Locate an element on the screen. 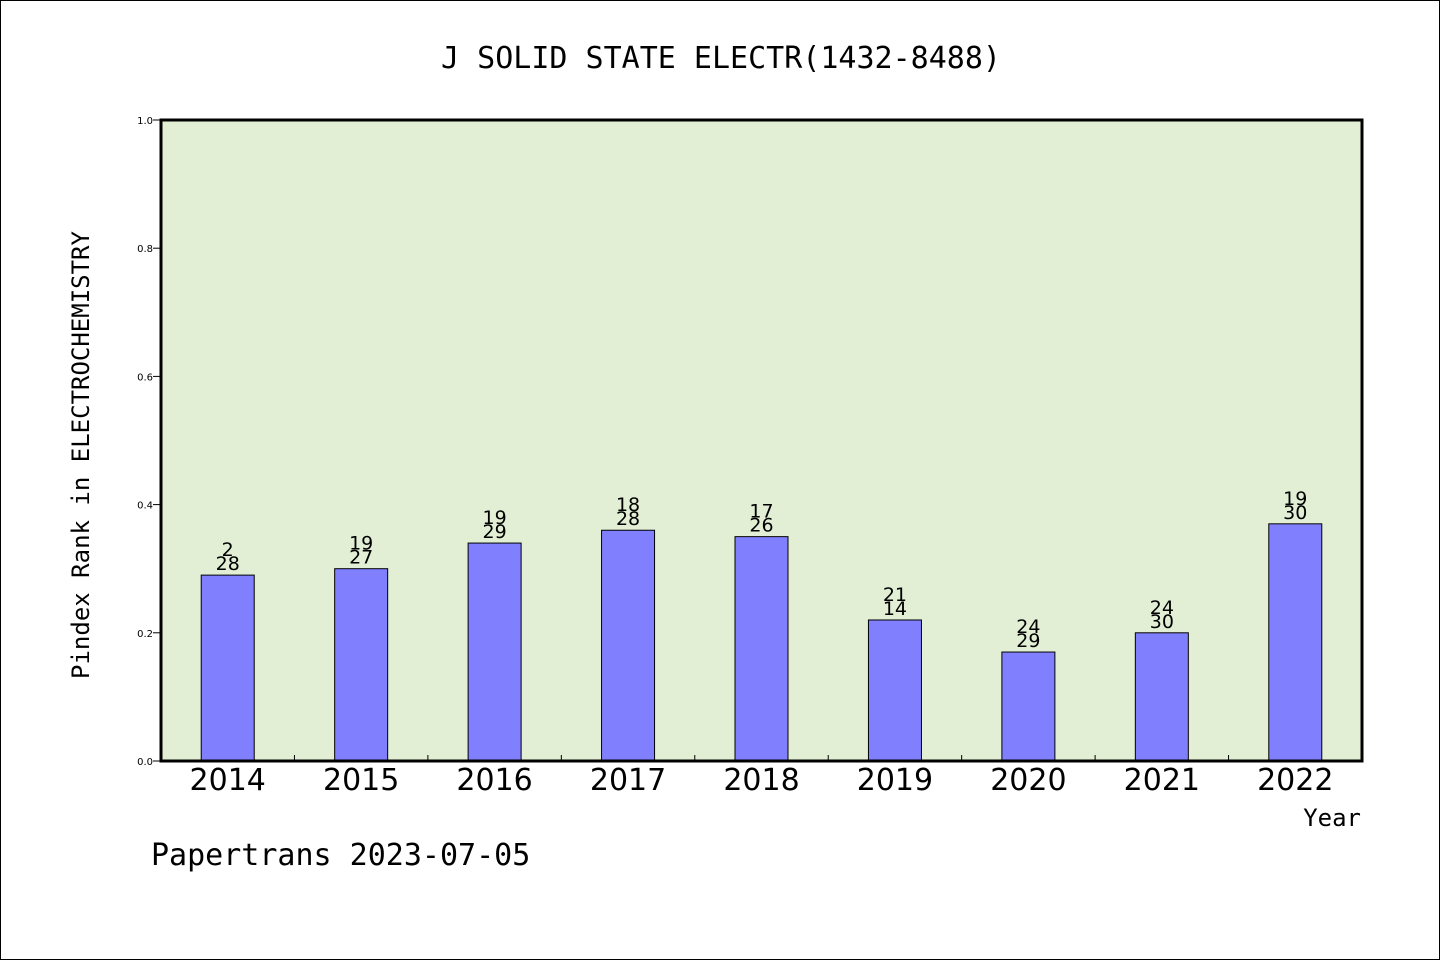 This screenshot has width=1440, height=961. x-tick-label-2021: 2021 is located at coordinates (1162, 780).